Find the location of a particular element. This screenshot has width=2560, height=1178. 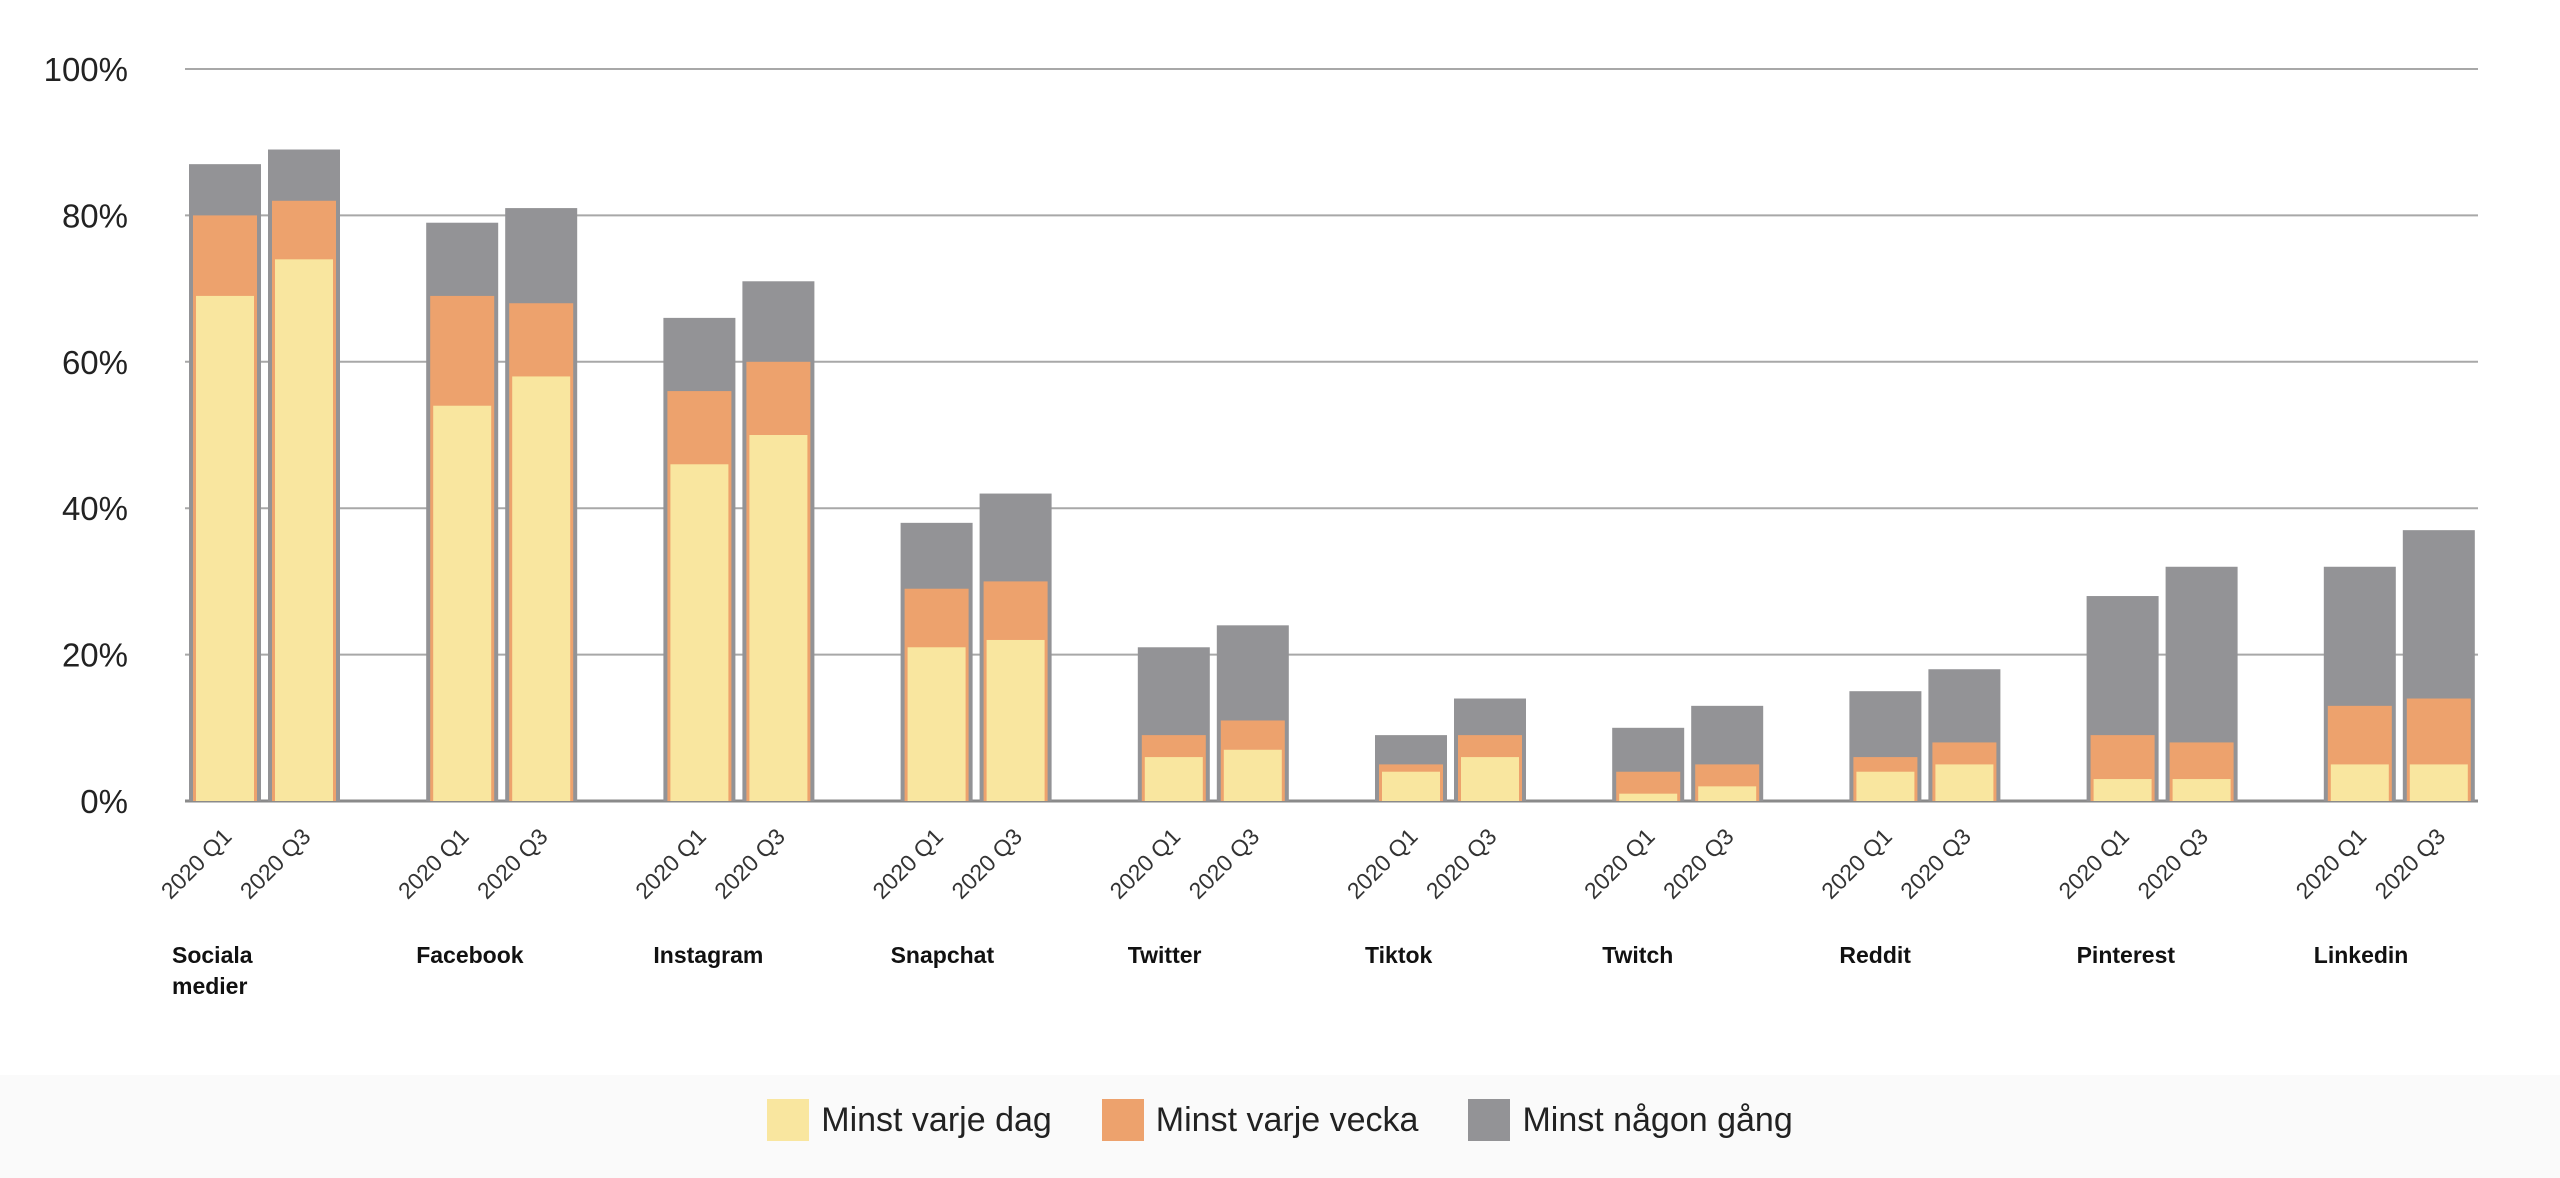

legend-label: Minst varje dag is located at coordinates (936, 1119).